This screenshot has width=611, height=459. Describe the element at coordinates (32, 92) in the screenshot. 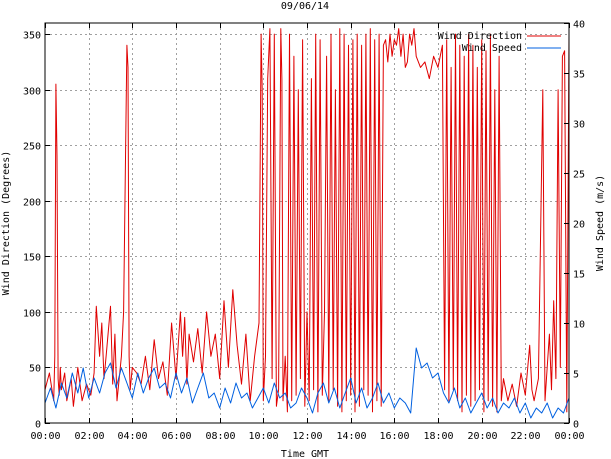

I see `y-left-tick-label: 300` at that location.